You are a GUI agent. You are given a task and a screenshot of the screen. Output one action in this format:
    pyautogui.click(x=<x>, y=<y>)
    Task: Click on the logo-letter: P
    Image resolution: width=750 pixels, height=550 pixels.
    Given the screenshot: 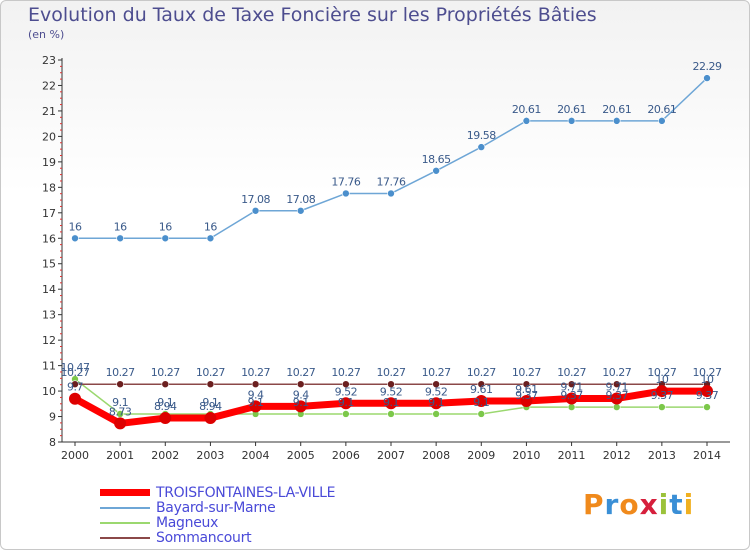 What is the action you would take?
    pyautogui.click(x=594, y=504)
    